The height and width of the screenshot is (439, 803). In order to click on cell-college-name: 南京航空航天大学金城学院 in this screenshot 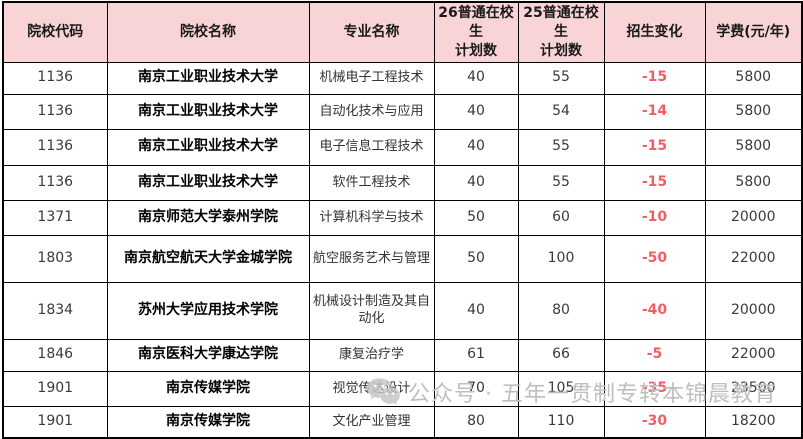, I will do `click(208, 258)`.